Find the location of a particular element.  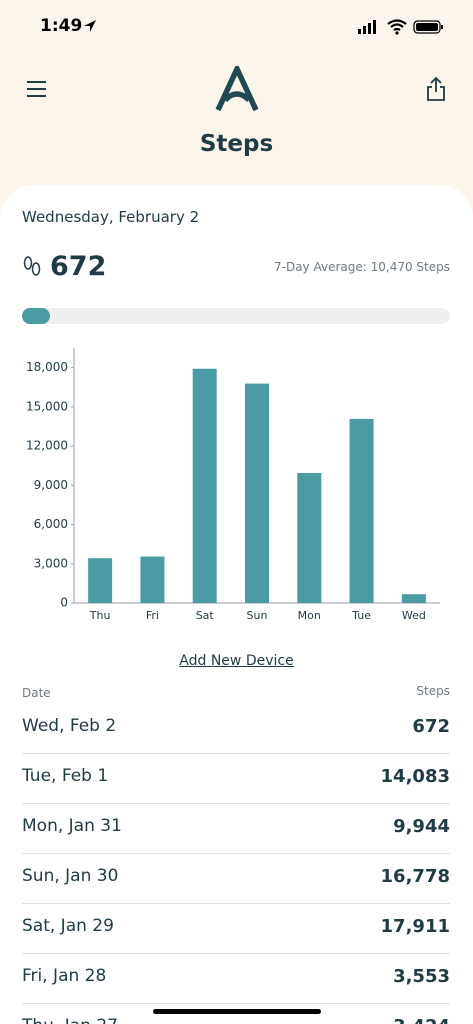

table-row: Thu, Jan 27 3,424 is located at coordinates (236, 1013).